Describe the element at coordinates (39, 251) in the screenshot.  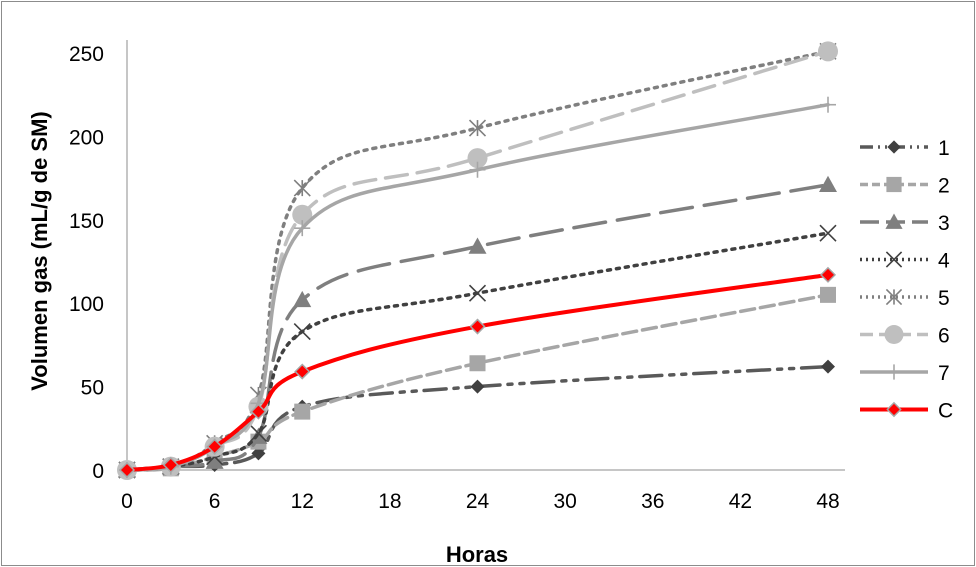
I see `y-axis-title: Volumen gas (mL/g de SM)` at that location.